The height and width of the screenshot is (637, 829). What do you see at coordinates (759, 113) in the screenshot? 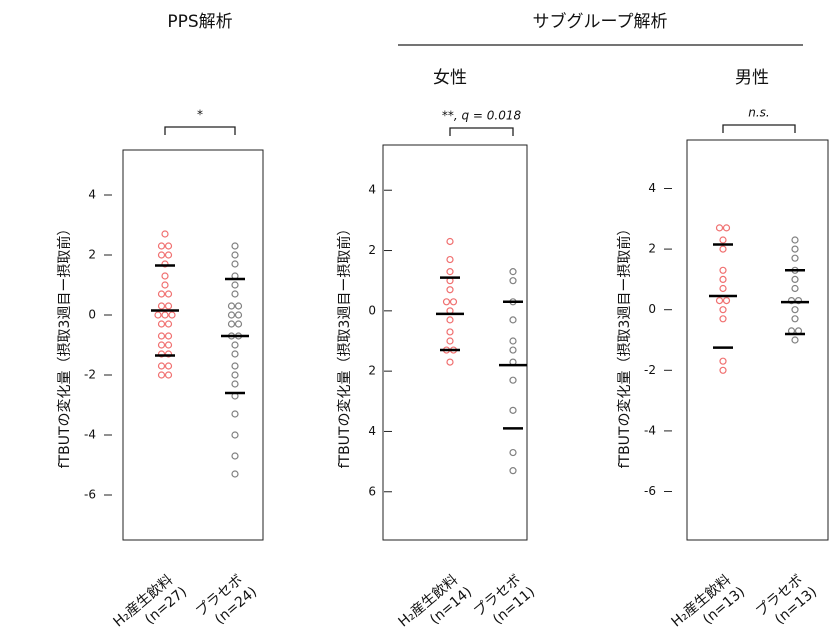
I see `significance-label: n.s.` at bounding box center [759, 113].